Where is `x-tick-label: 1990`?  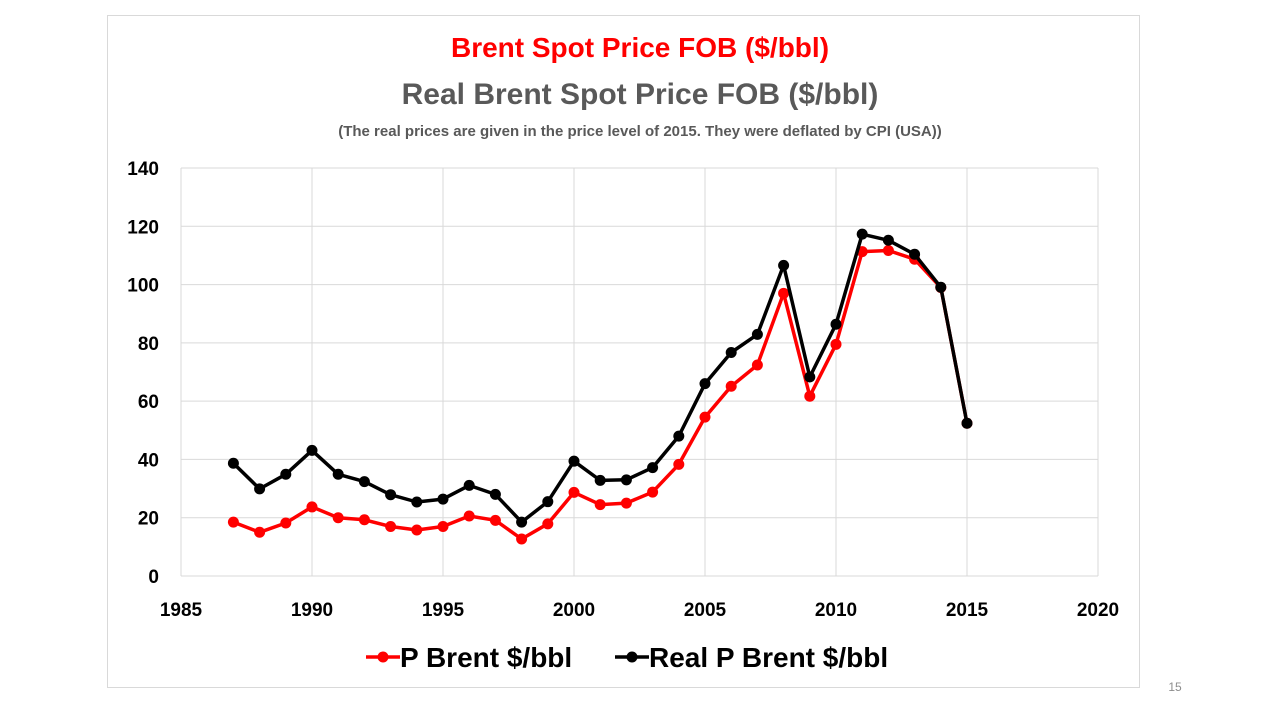
x-tick-label: 1990 is located at coordinates (312, 610).